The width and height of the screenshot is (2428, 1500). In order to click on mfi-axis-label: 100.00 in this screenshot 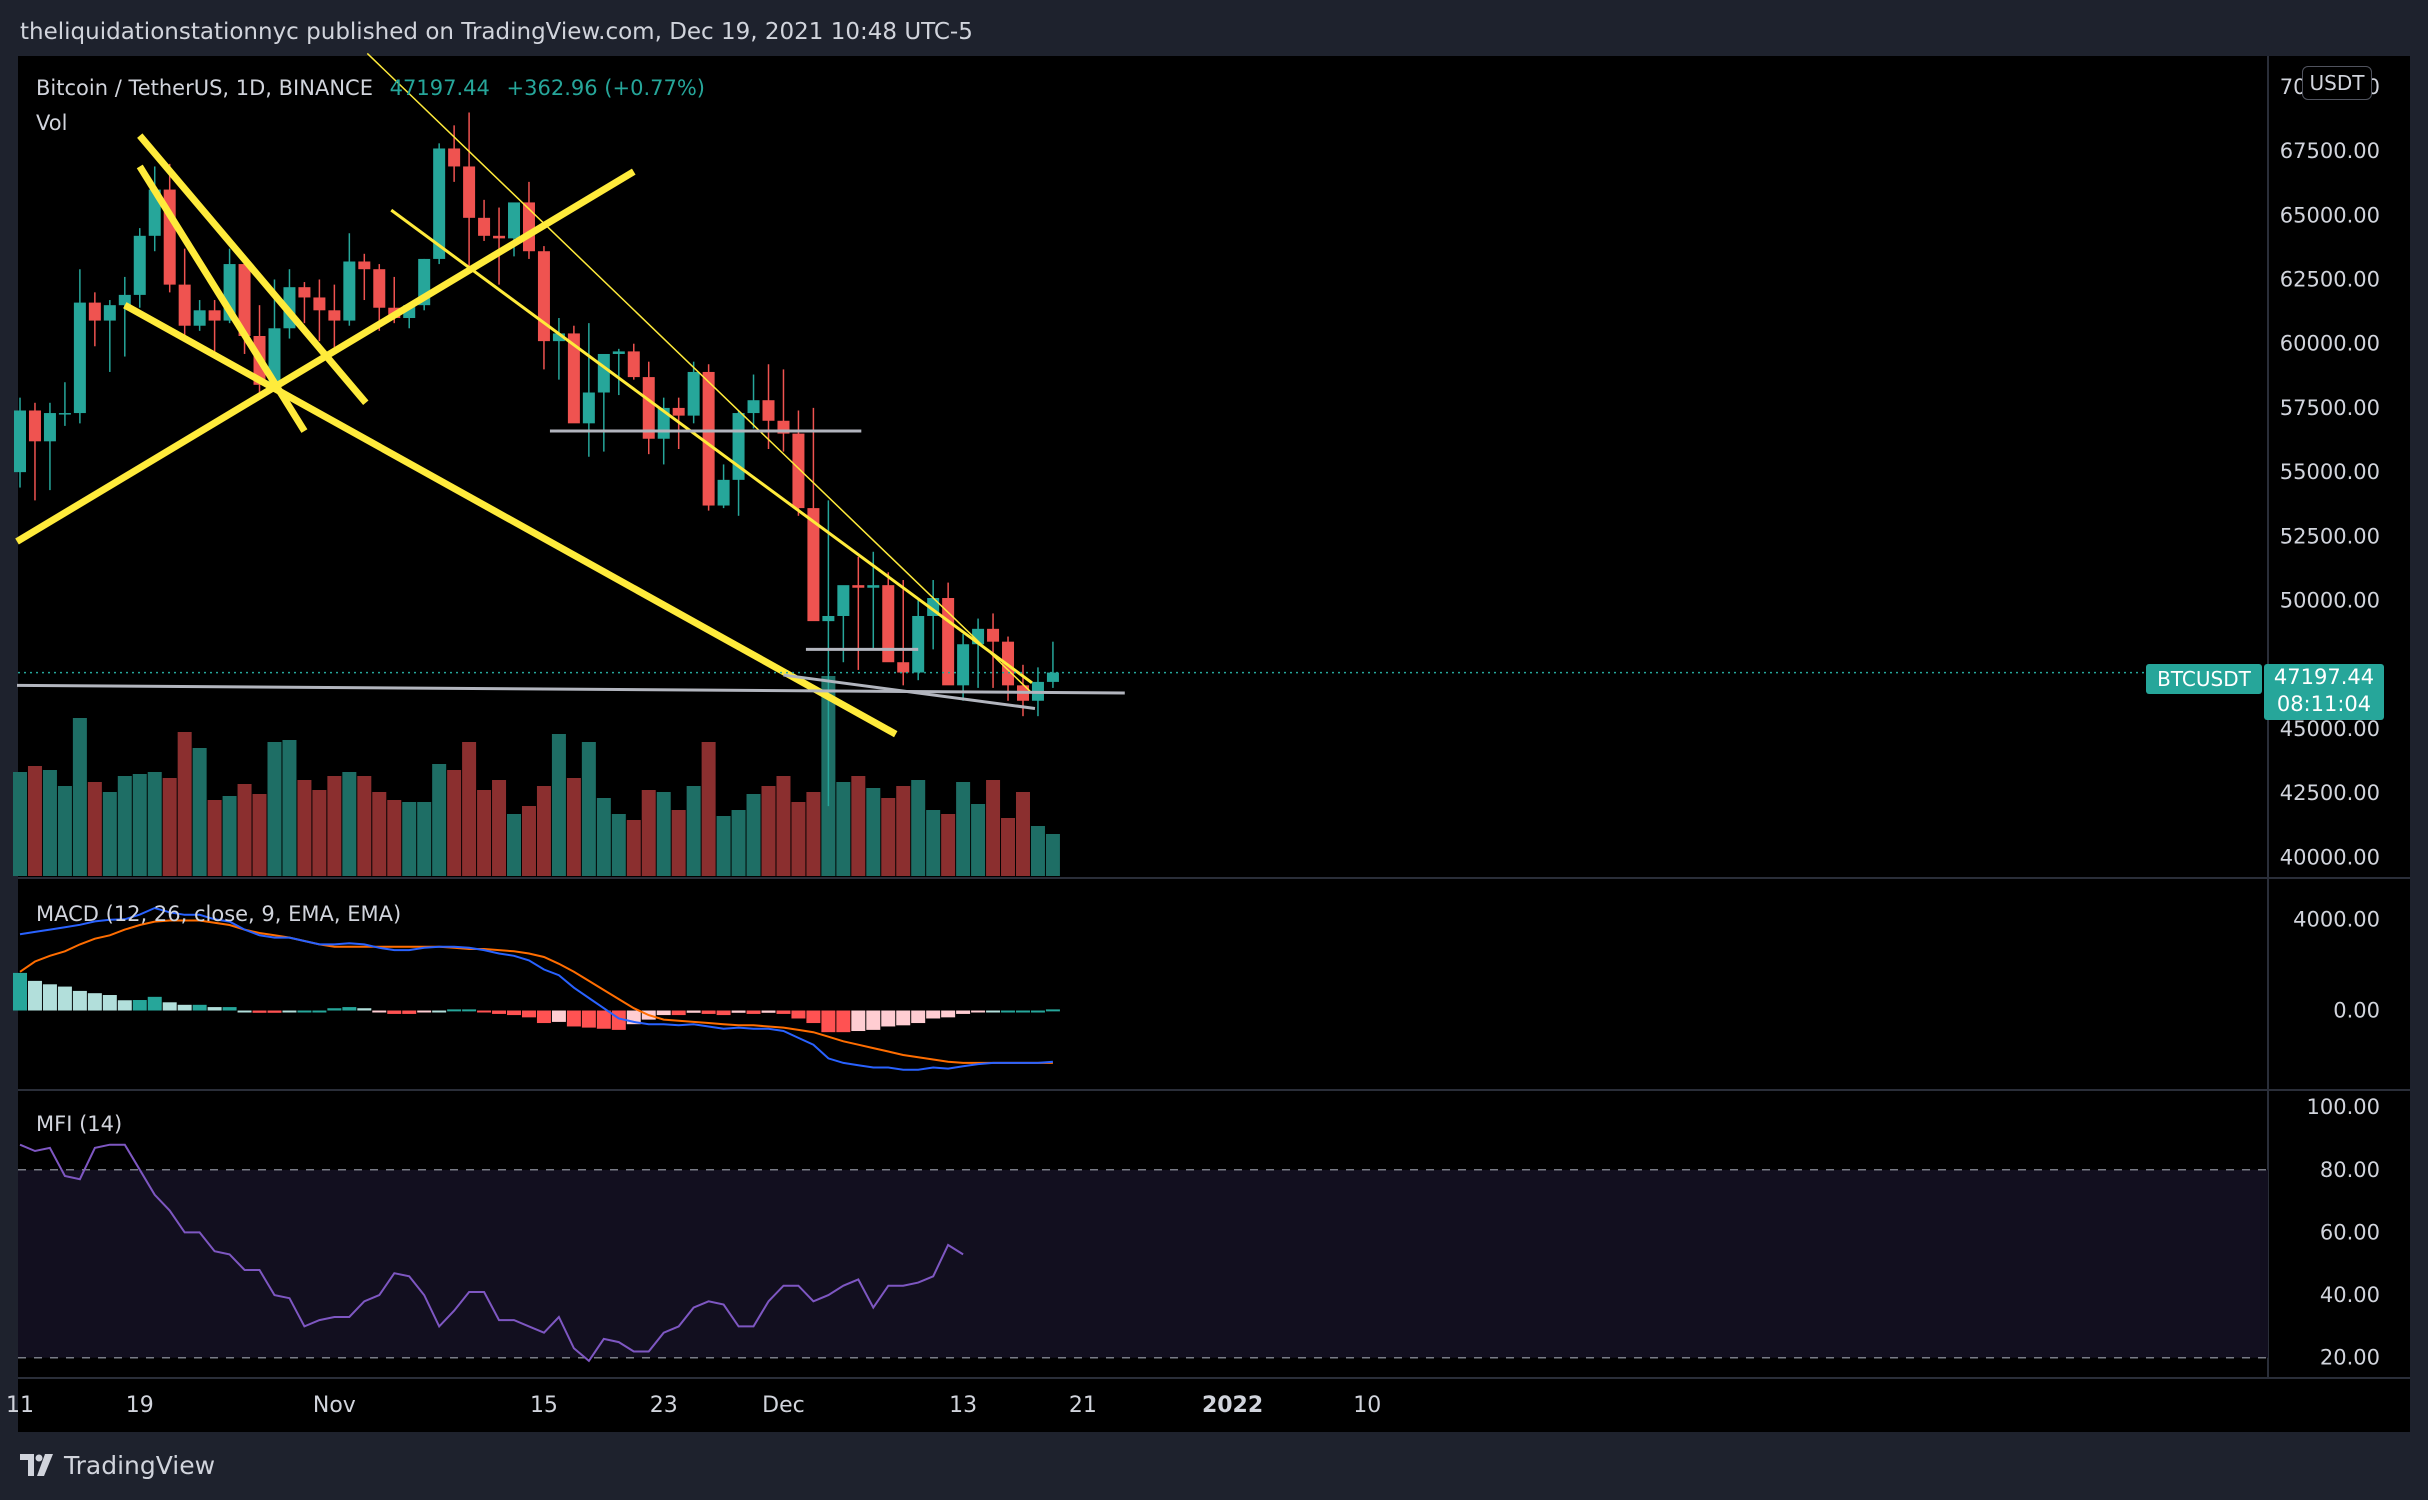, I will do `click(2343, 1107)`.